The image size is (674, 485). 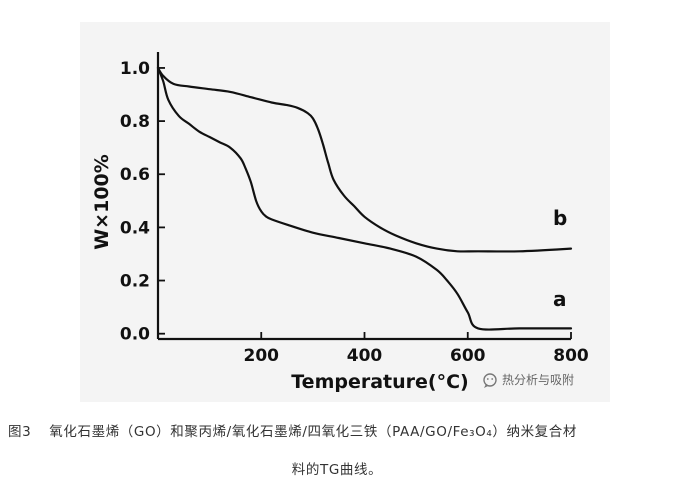 What do you see at coordinates (135, 335) in the screenshot?
I see `y-tick-label: 0.0` at bounding box center [135, 335].